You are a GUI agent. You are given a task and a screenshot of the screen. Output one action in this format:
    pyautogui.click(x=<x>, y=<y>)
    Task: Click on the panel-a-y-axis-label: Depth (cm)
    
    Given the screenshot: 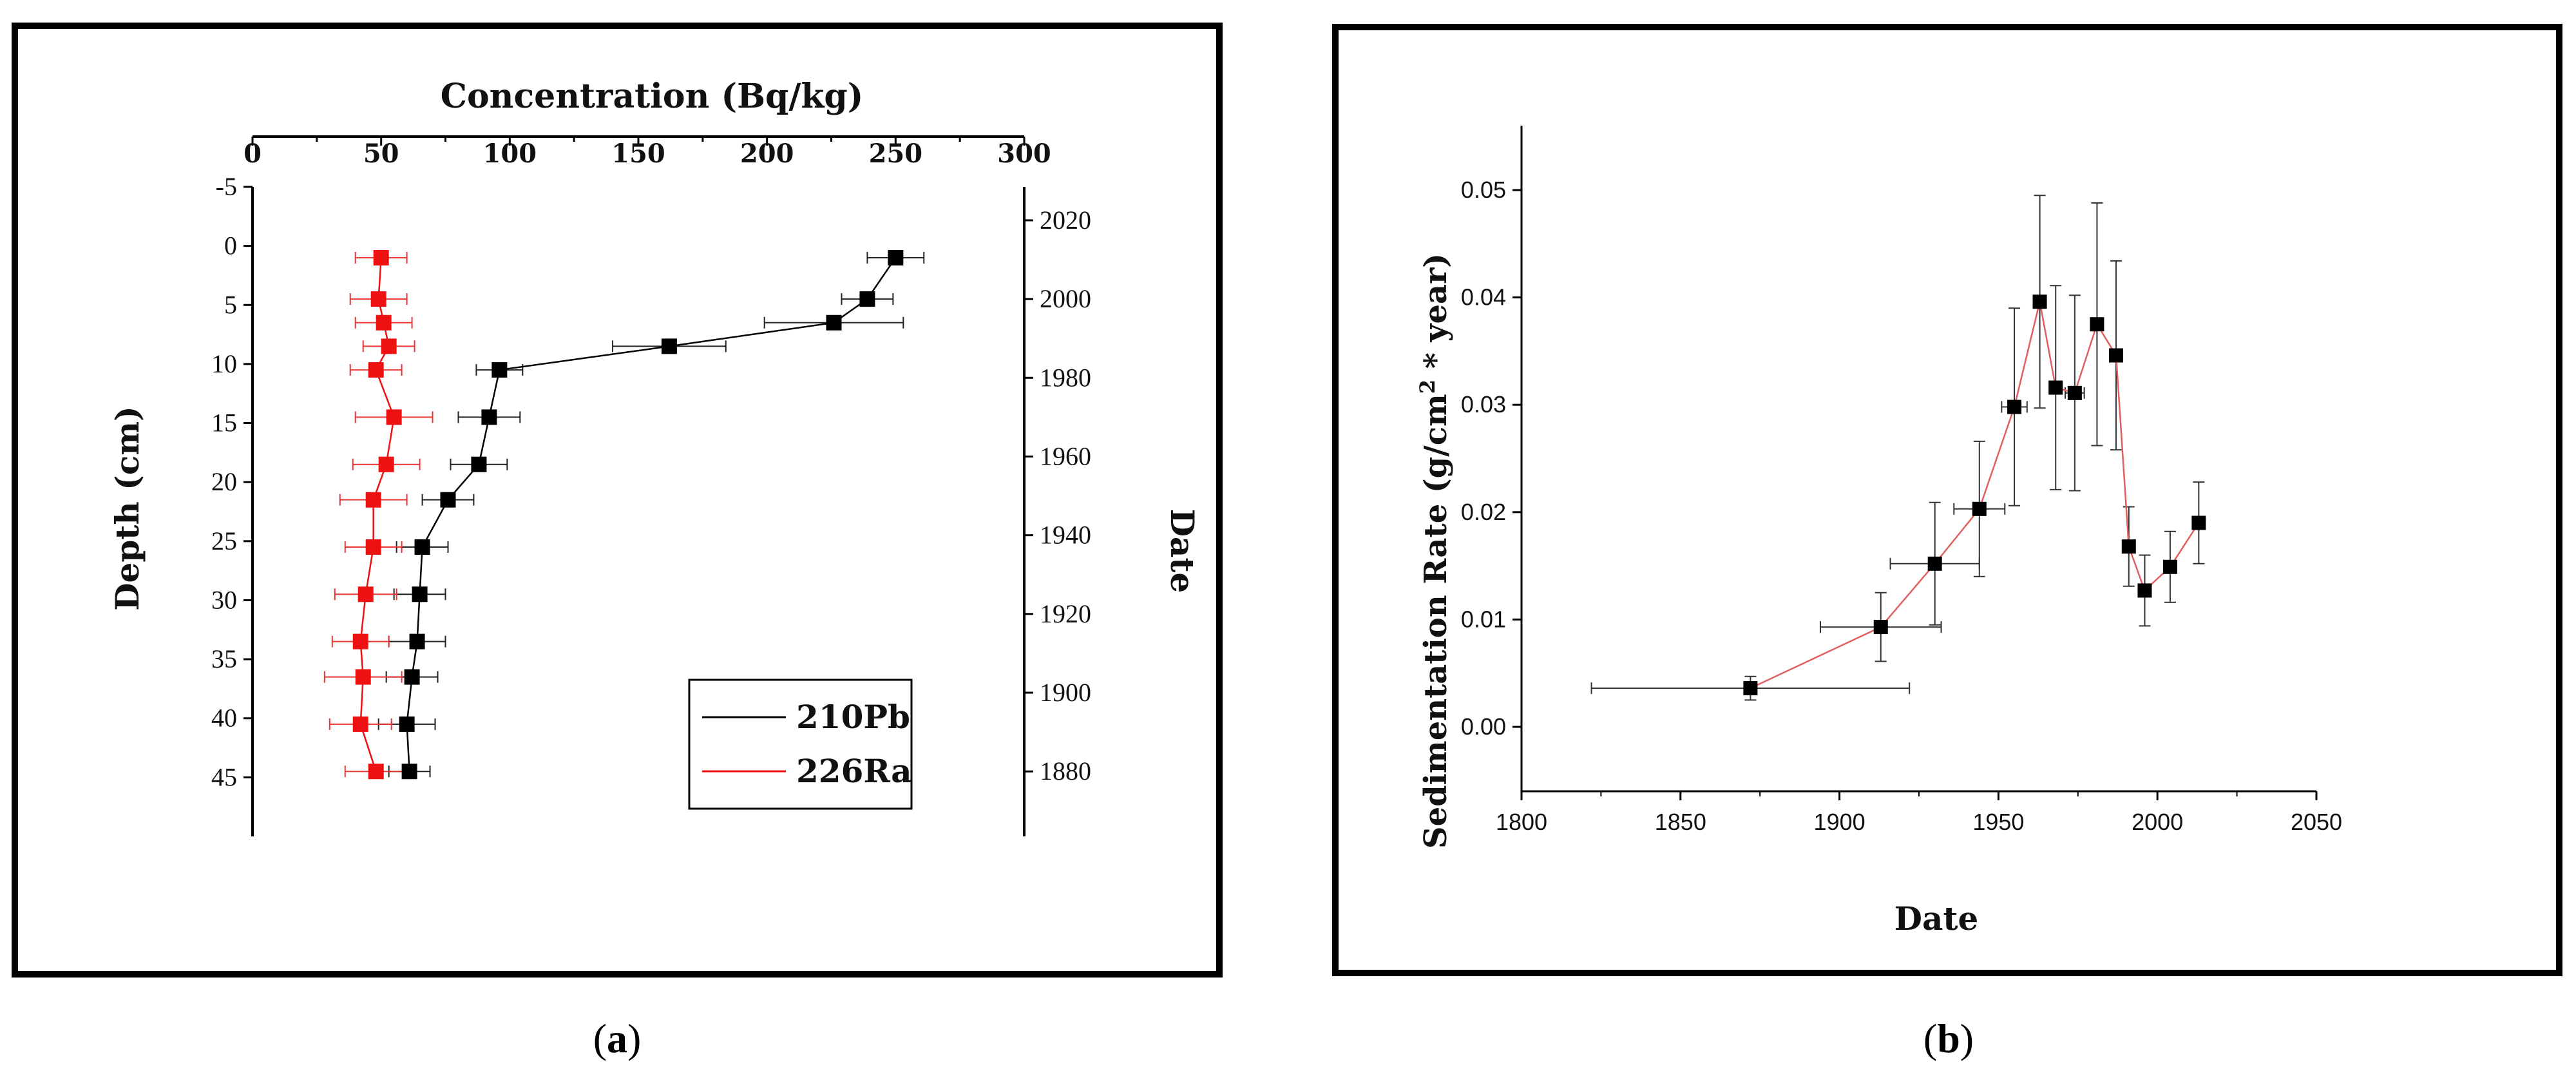 What is the action you would take?
    pyautogui.click(x=127, y=508)
    